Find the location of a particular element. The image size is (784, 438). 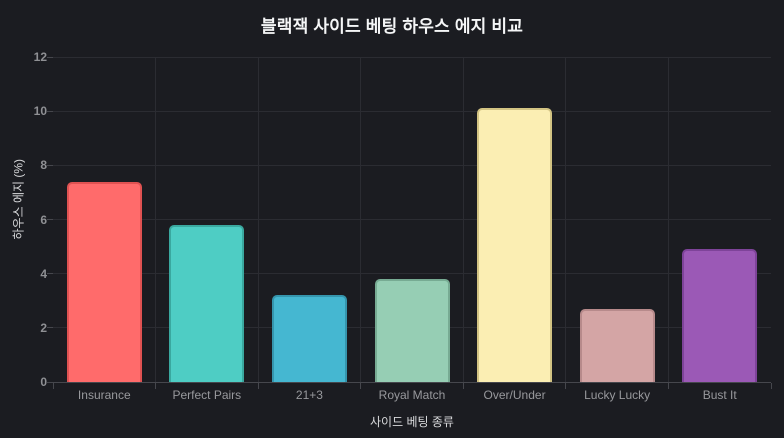

bar-over-under is located at coordinates (515, 245).